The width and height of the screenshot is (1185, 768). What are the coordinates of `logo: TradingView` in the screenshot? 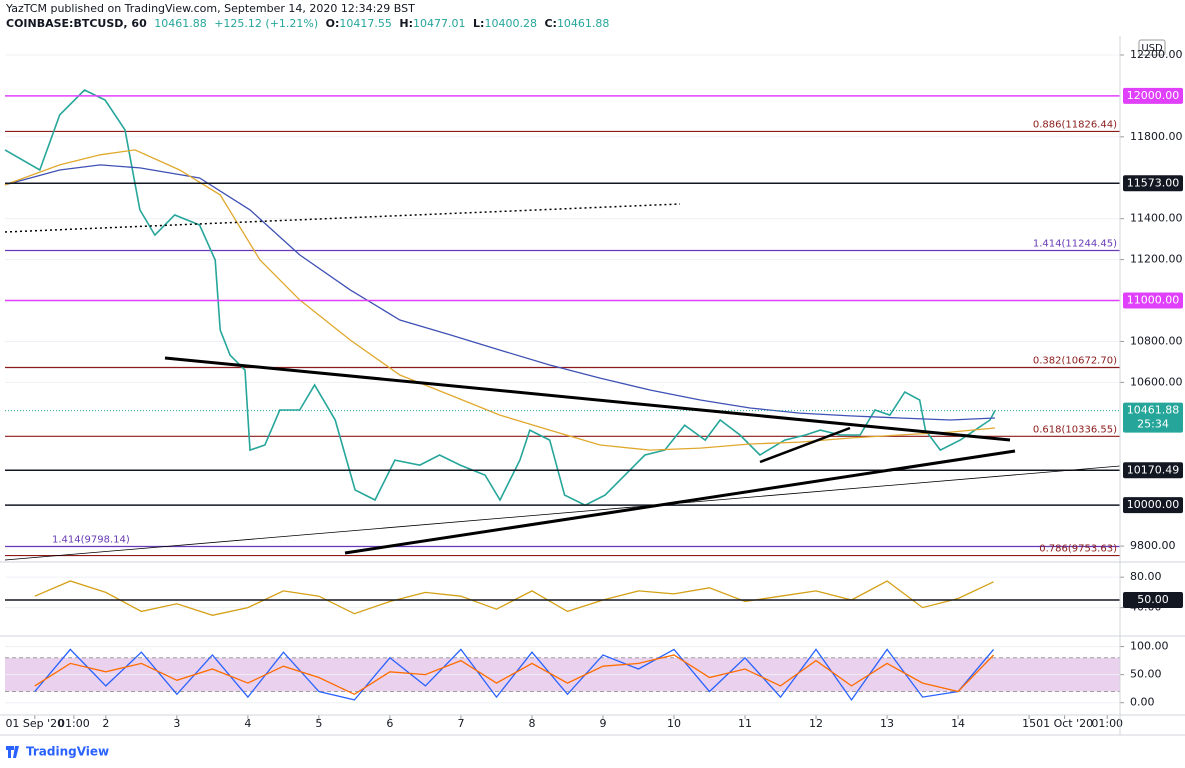 It's located at (67, 752).